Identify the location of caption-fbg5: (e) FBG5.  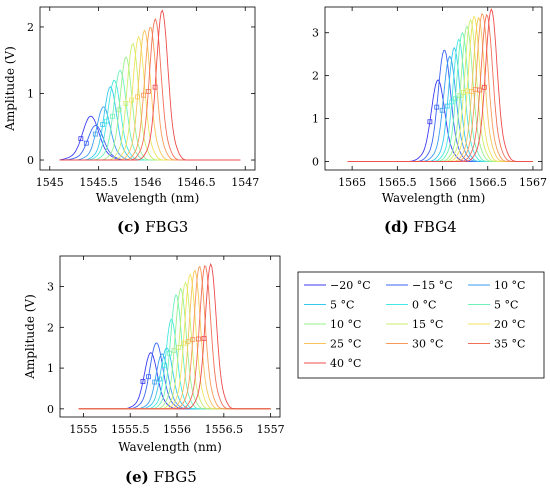
(161, 477).